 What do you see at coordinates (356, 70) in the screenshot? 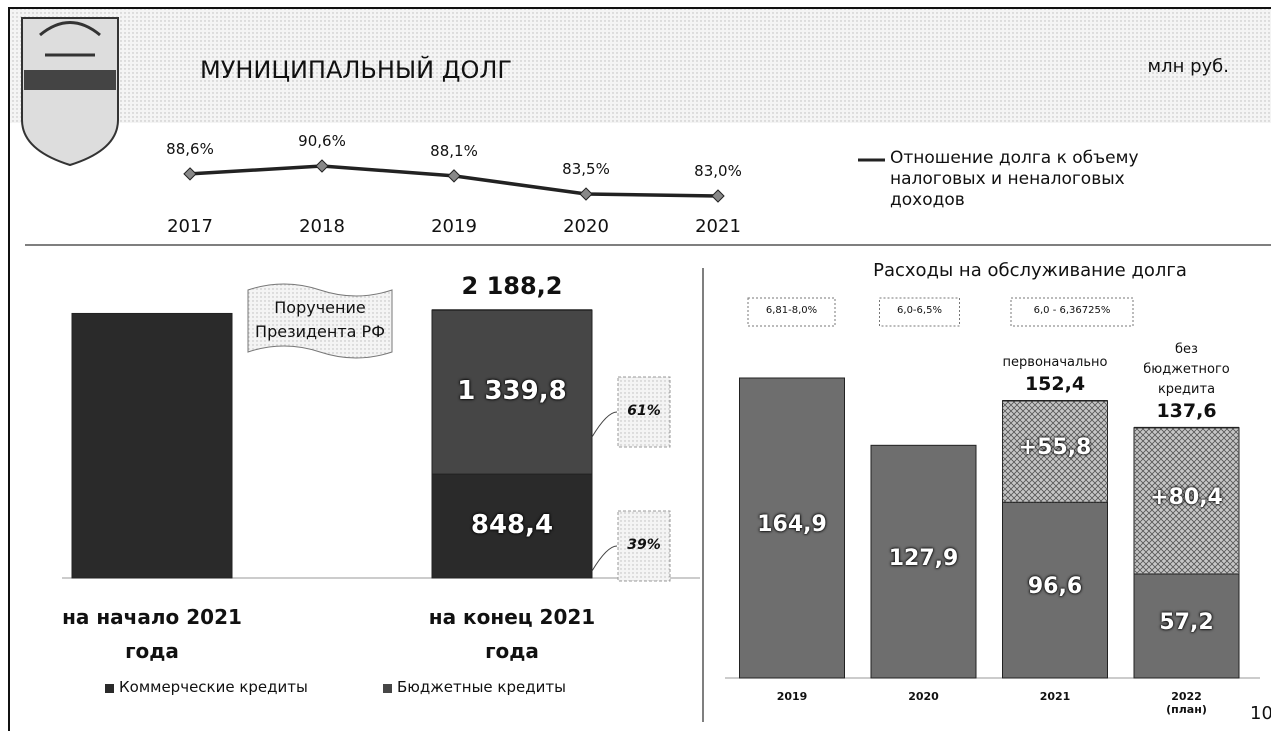
I see `slide-title: МУНИЦИПАЛЬНЫЙ ДОЛГ` at bounding box center [356, 70].